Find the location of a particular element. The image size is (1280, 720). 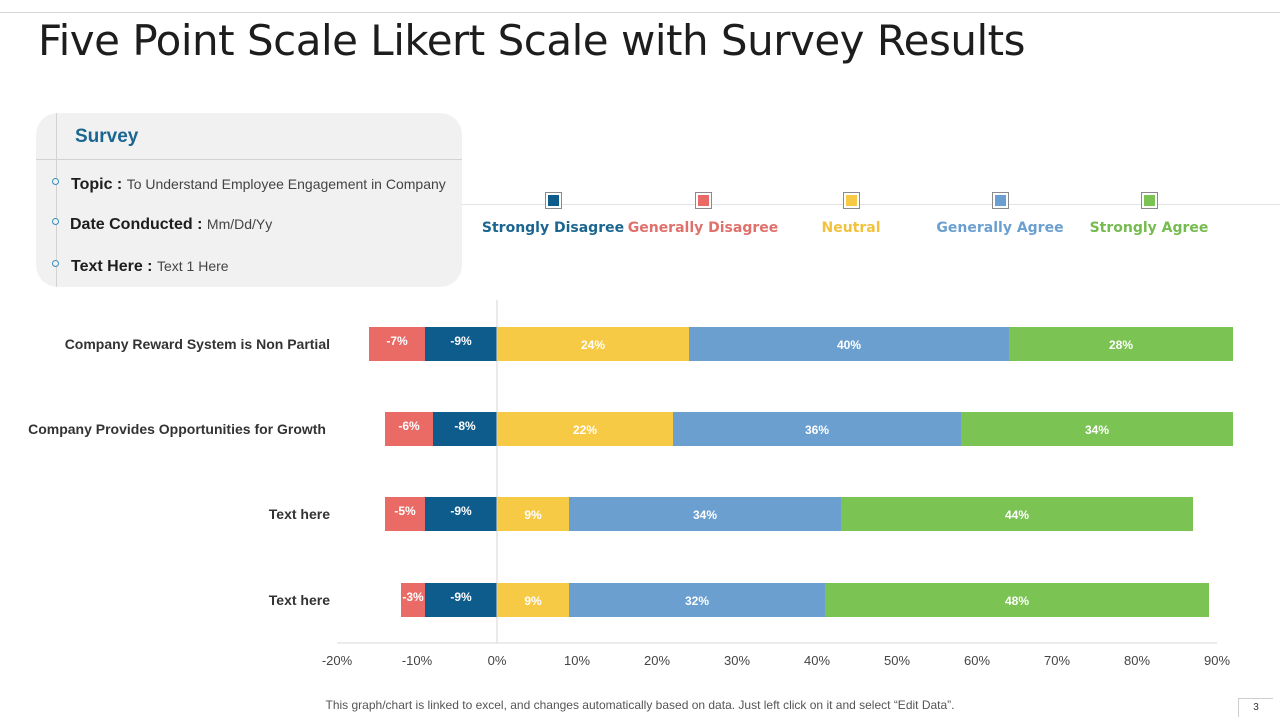

data-label: 48% is located at coordinates (1017, 601).